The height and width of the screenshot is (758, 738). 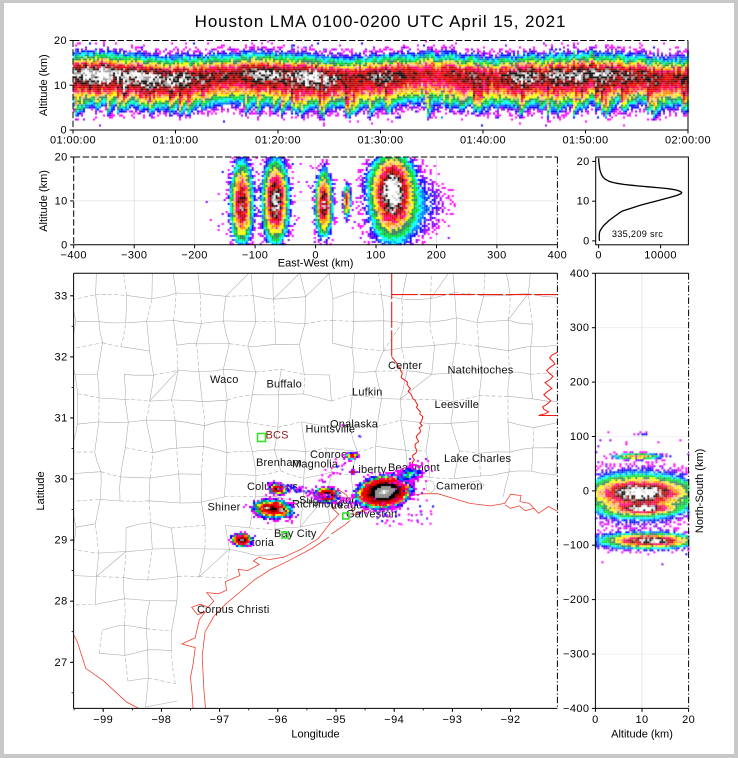 What do you see at coordinates (637, 234) in the screenshot?
I see `svg-text: 335,209 src` at bounding box center [637, 234].